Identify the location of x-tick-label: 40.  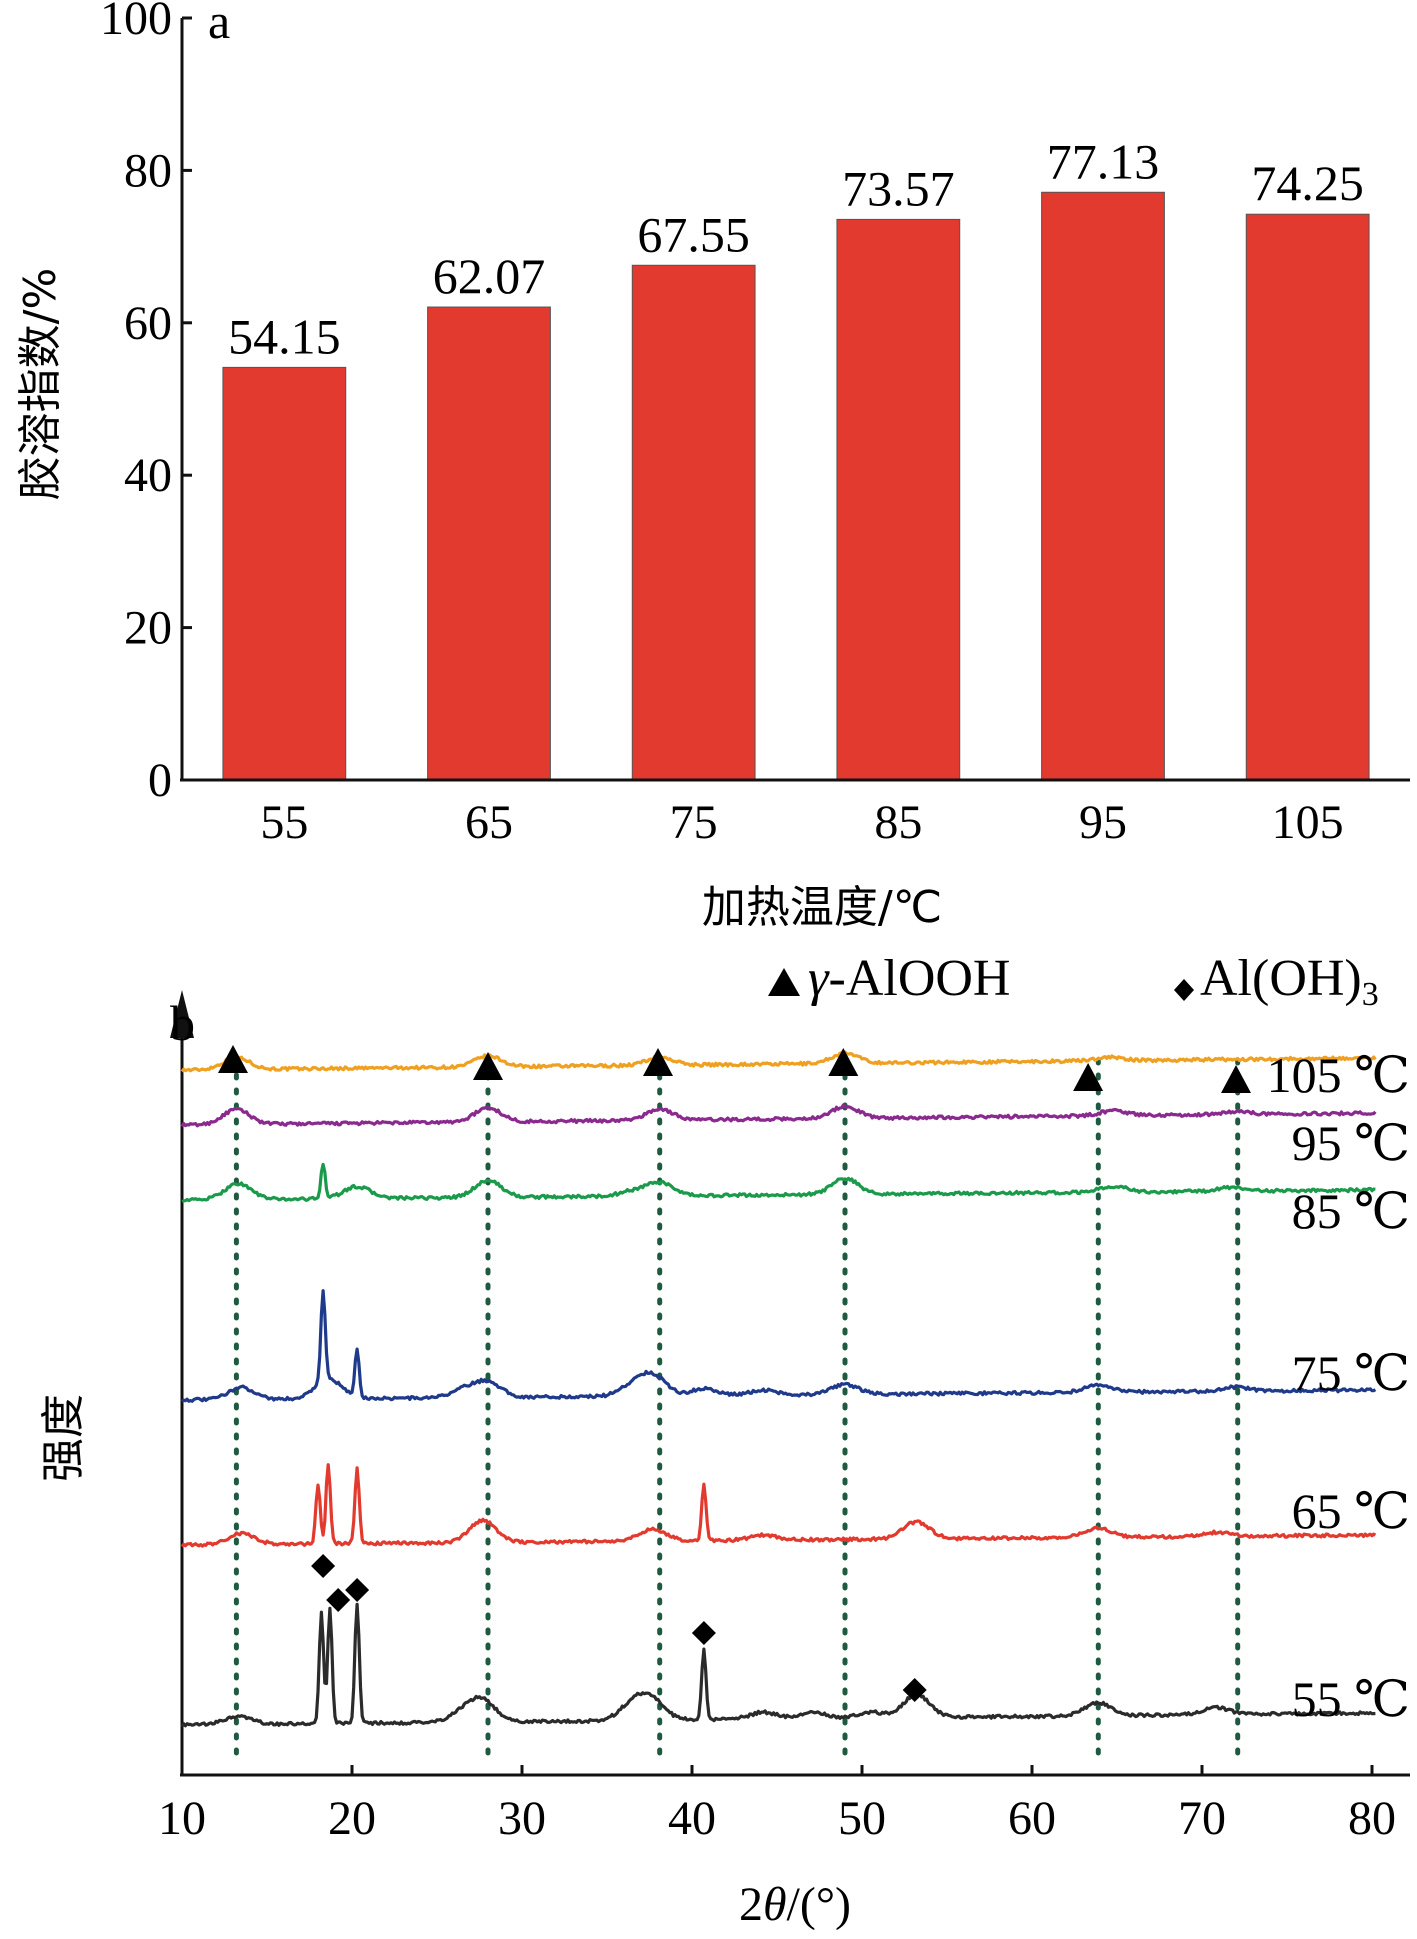
(692, 1818).